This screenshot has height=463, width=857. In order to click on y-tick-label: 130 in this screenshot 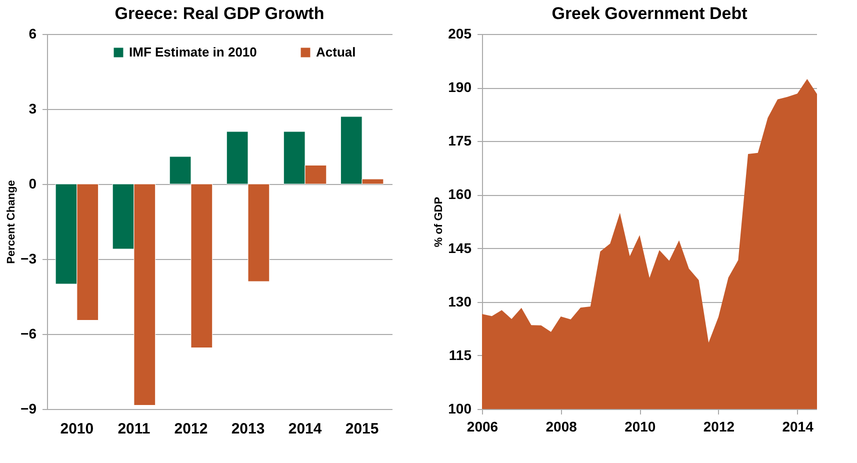, I will do `click(460, 301)`.